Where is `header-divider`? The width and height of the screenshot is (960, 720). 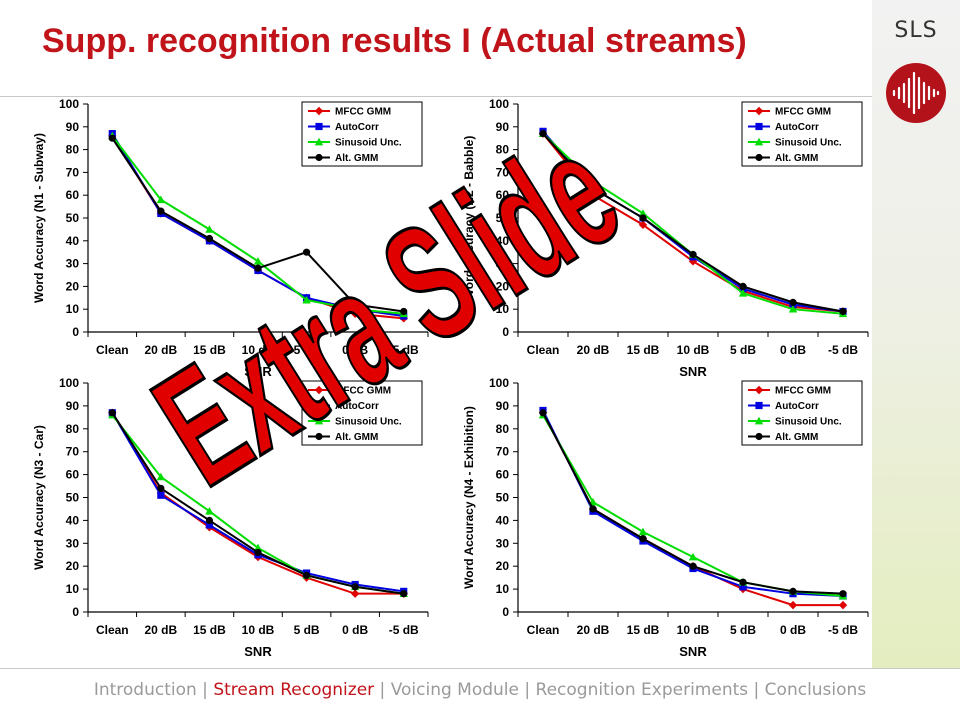 header-divider is located at coordinates (436, 96).